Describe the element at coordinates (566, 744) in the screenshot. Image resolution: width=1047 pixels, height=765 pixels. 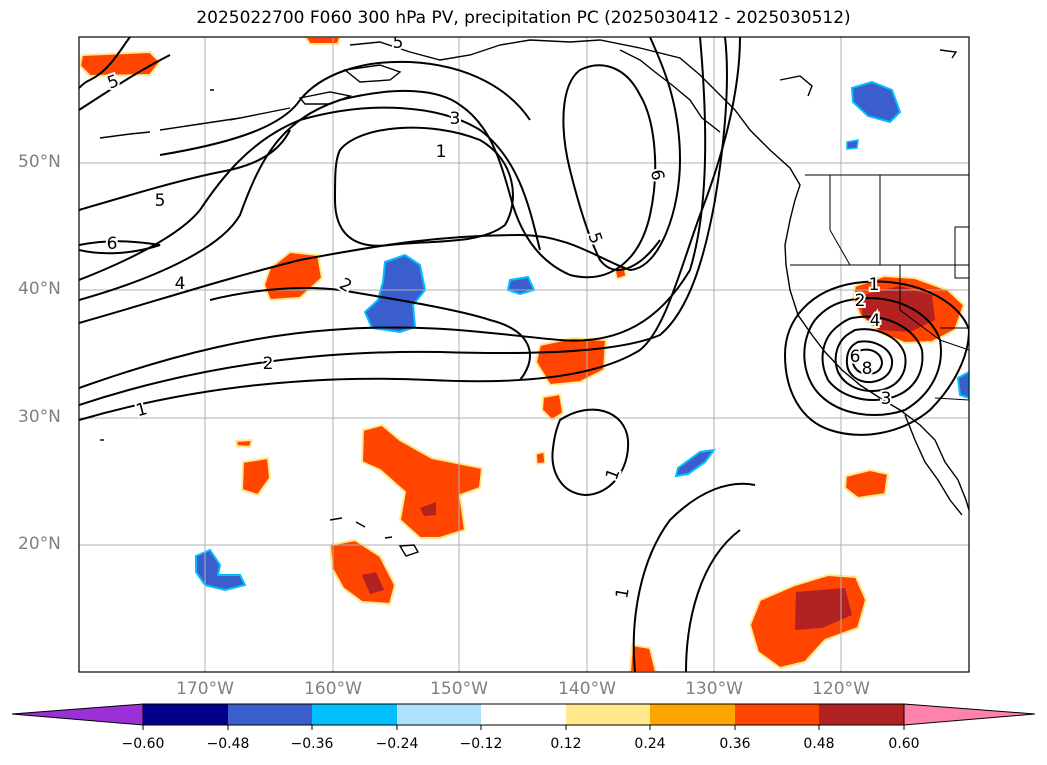
I see `colorbar-tick-label: 0.12` at that location.